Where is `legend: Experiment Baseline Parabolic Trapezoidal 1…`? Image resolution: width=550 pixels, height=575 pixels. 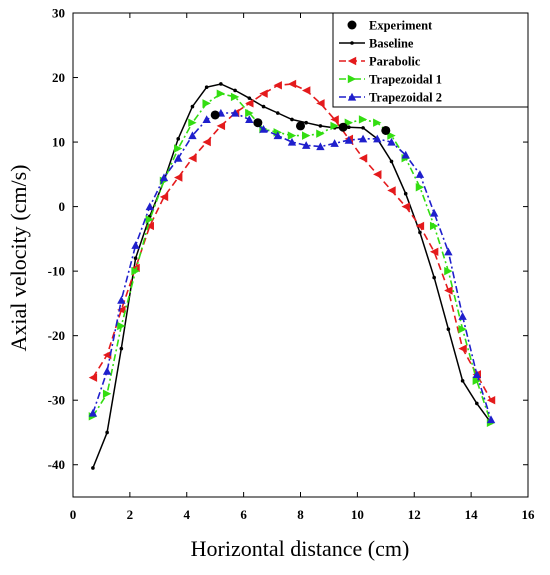 legend: Experiment Baseline Parabolic Trapezoidal 1… is located at coordinates (430, 60).